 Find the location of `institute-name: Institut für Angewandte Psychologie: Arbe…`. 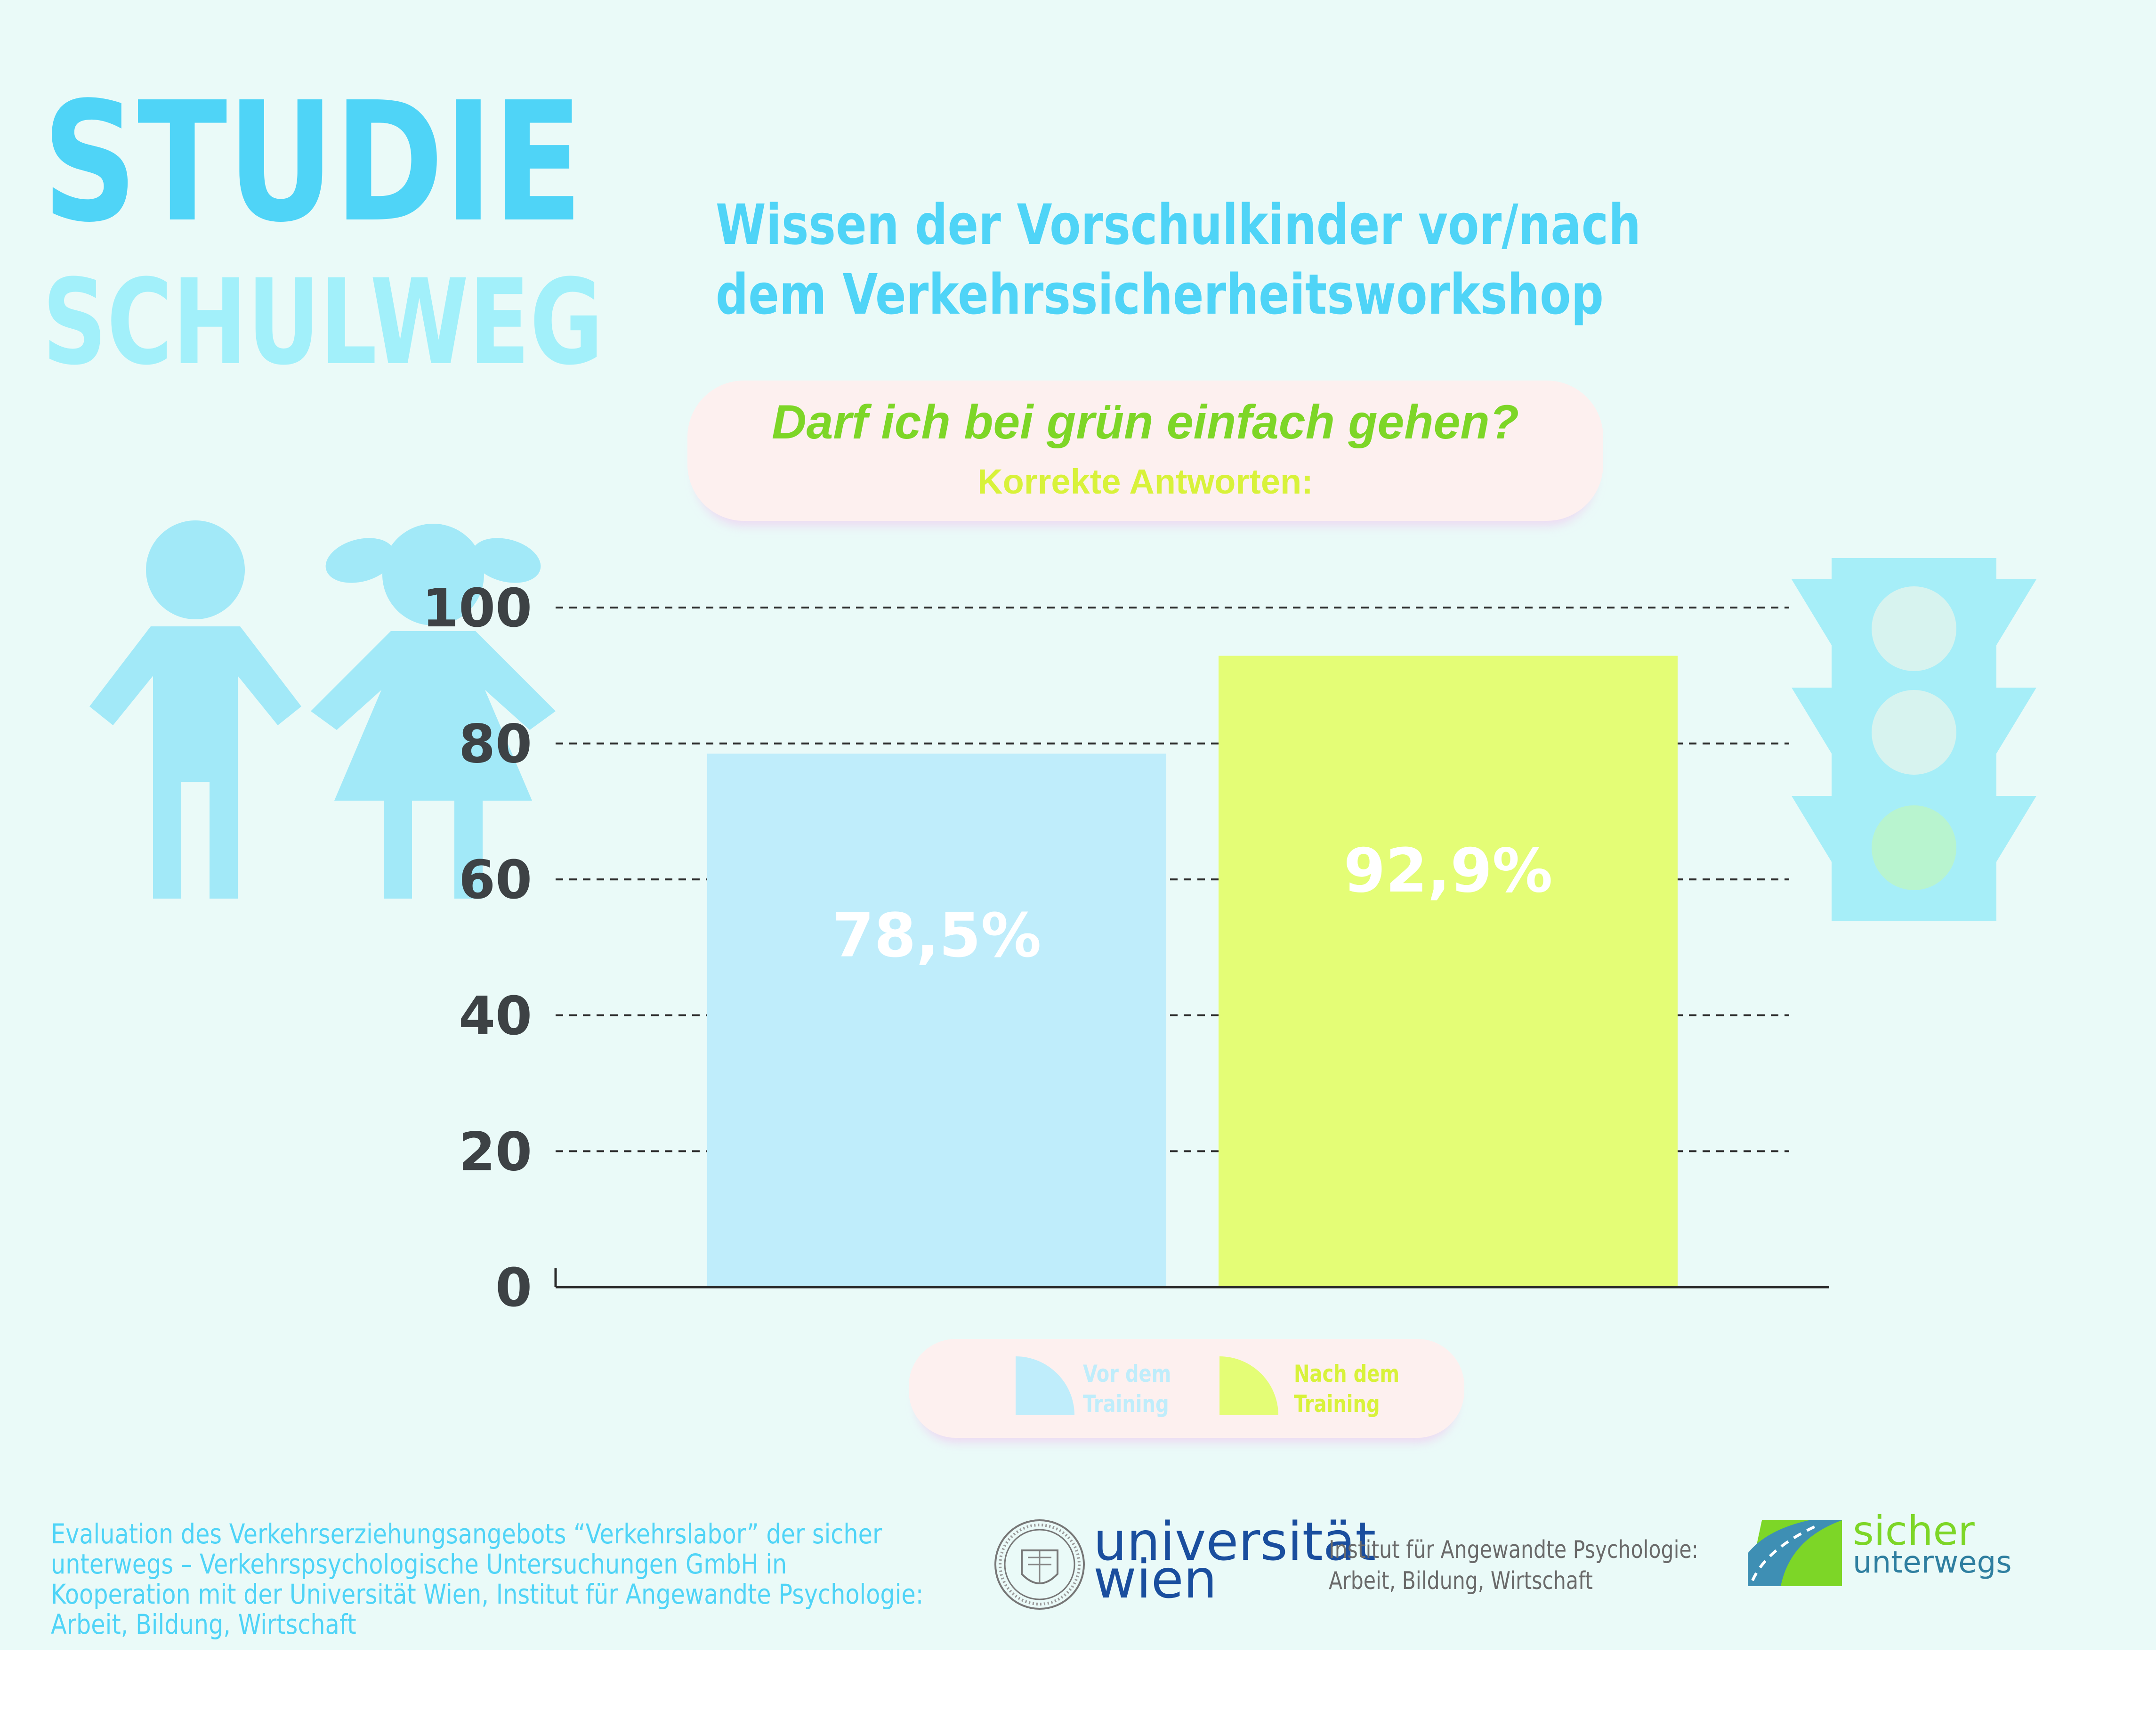

institute-name: Institut für Angewandte Psychologie: Arbe… is located at coordinates (1514, 1565).